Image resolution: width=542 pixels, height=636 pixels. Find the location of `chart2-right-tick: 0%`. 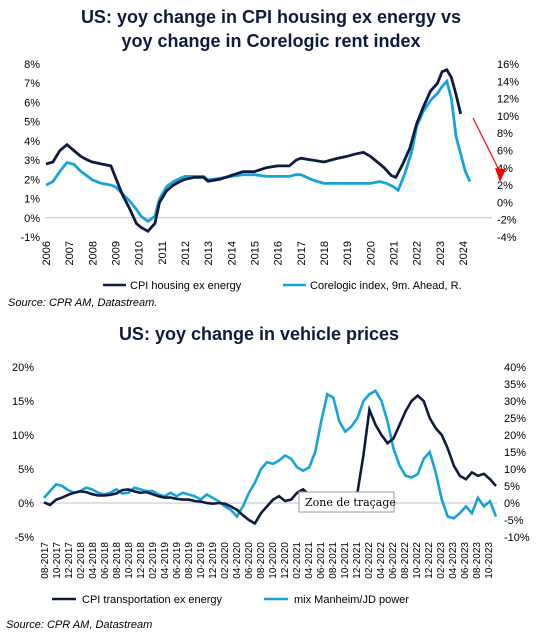

chart2-right-tick: 0% is located at coordinates (512, 504).